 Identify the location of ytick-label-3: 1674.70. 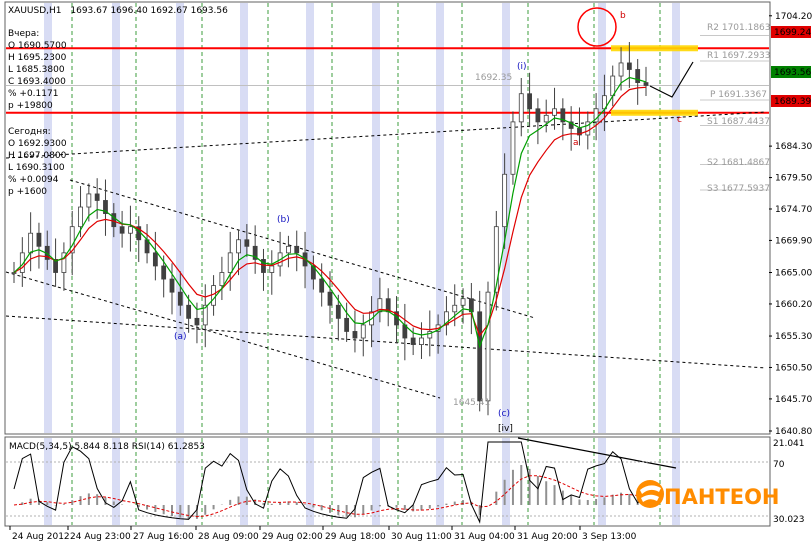
(793, 210).